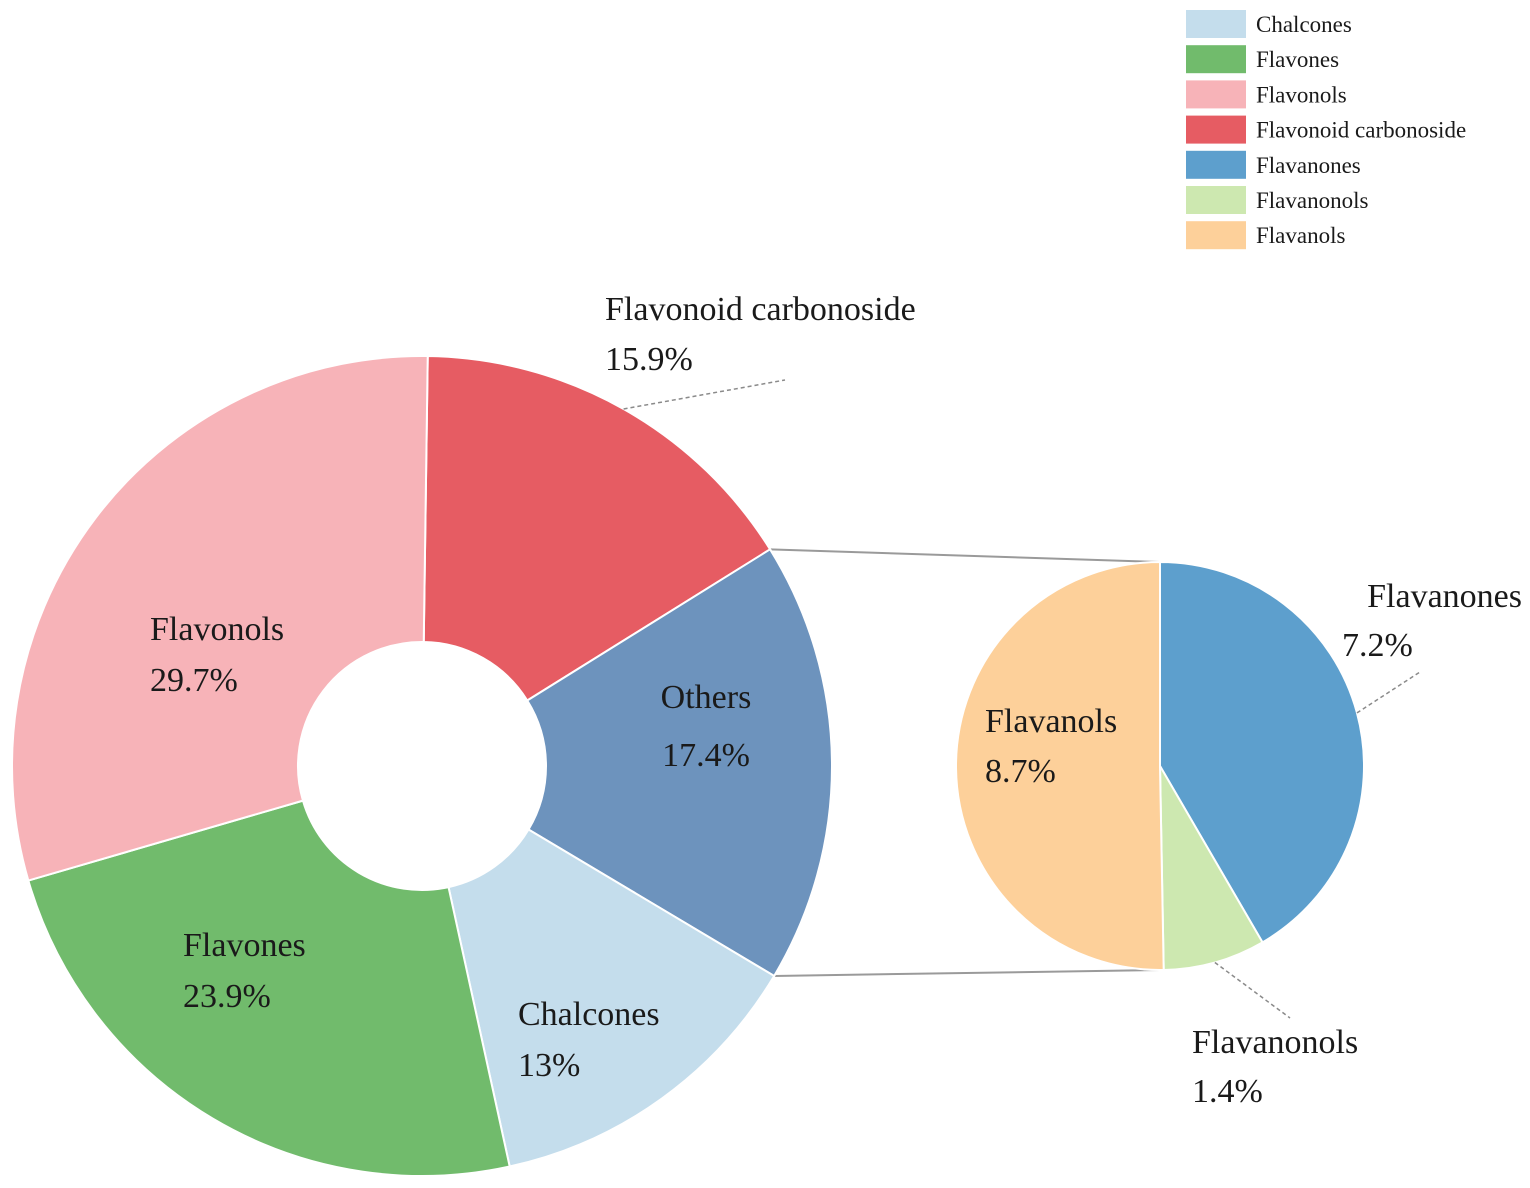 The image size is (1530, 1188). Describe the element at coordinates (1051, 721) in the screenshot. I see `label-flavanols: Flavanols` at that location.